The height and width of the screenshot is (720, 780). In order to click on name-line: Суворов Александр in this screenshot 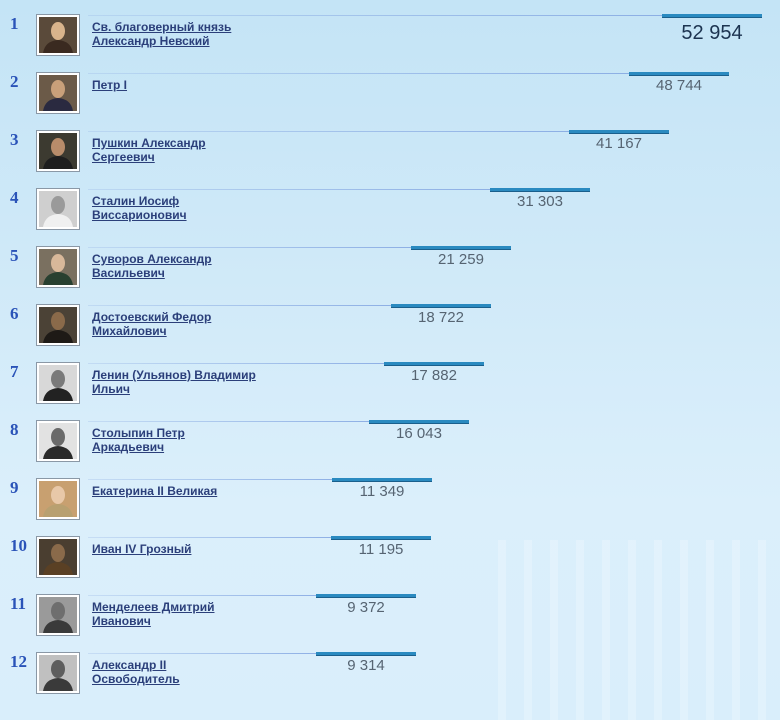, I will do `click(152, 259)`.